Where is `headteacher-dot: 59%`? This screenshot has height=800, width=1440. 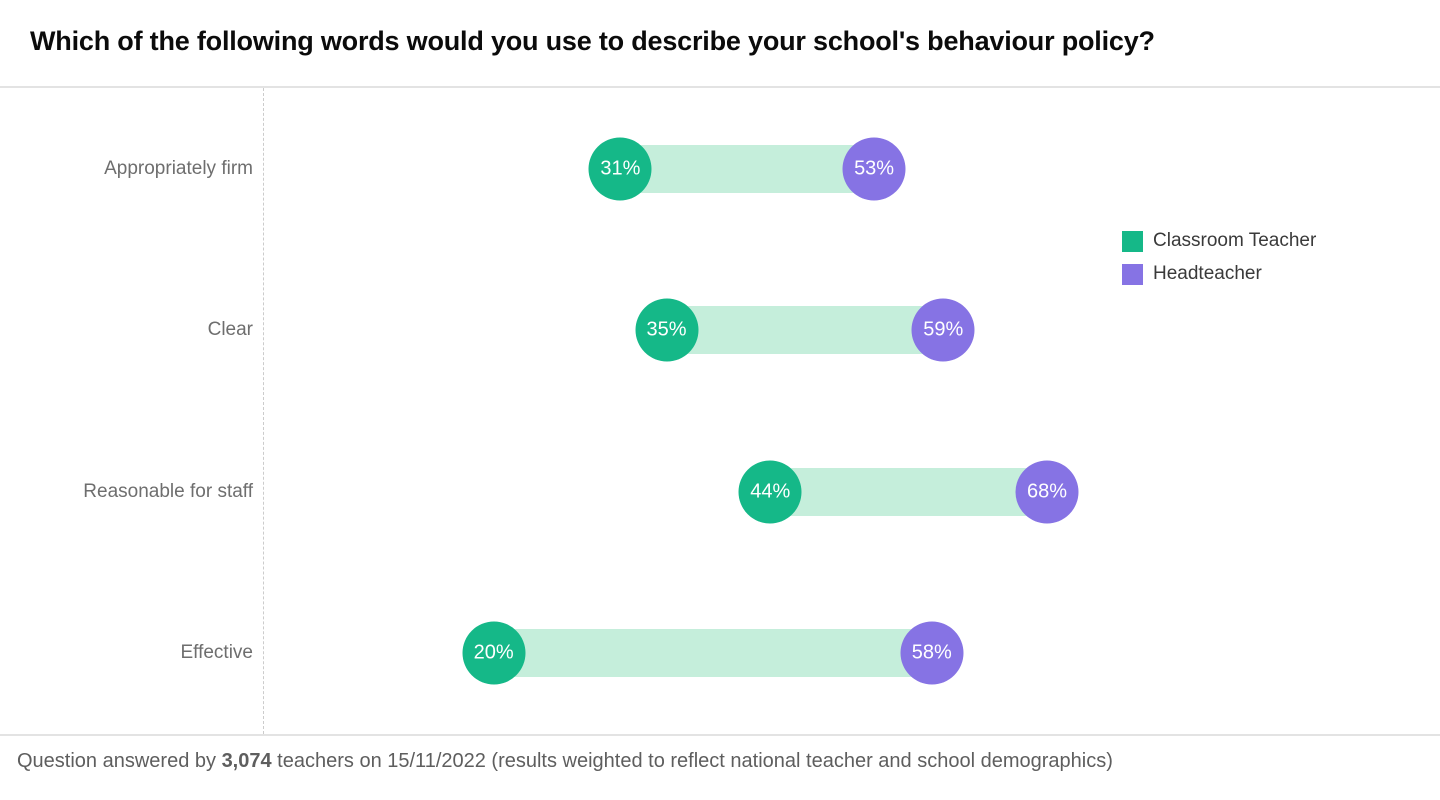 headteacher-dot: 59% is located at coordinates (943, 330).